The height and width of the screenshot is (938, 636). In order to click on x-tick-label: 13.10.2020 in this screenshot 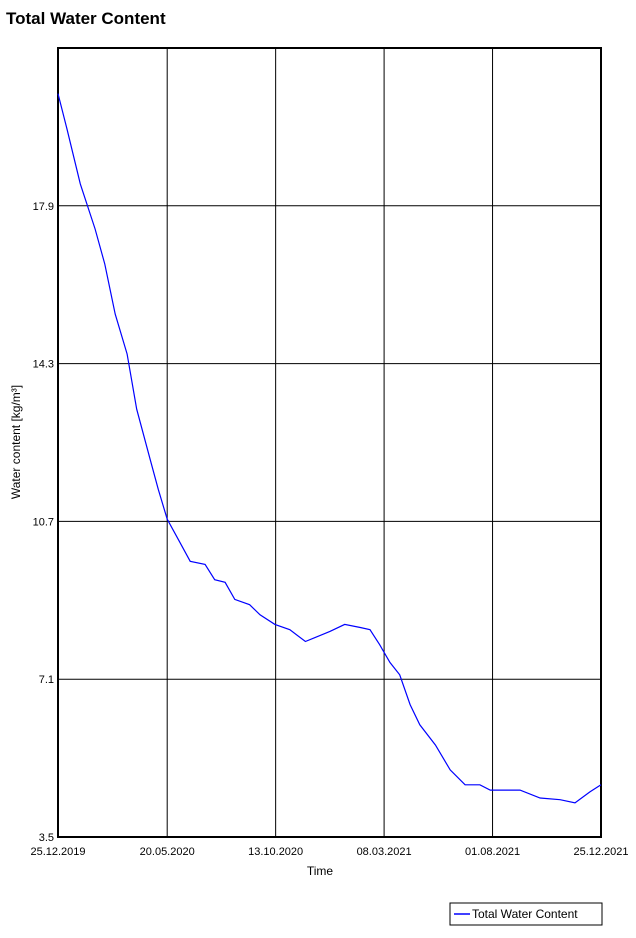, I will do `click(275, 852)`.